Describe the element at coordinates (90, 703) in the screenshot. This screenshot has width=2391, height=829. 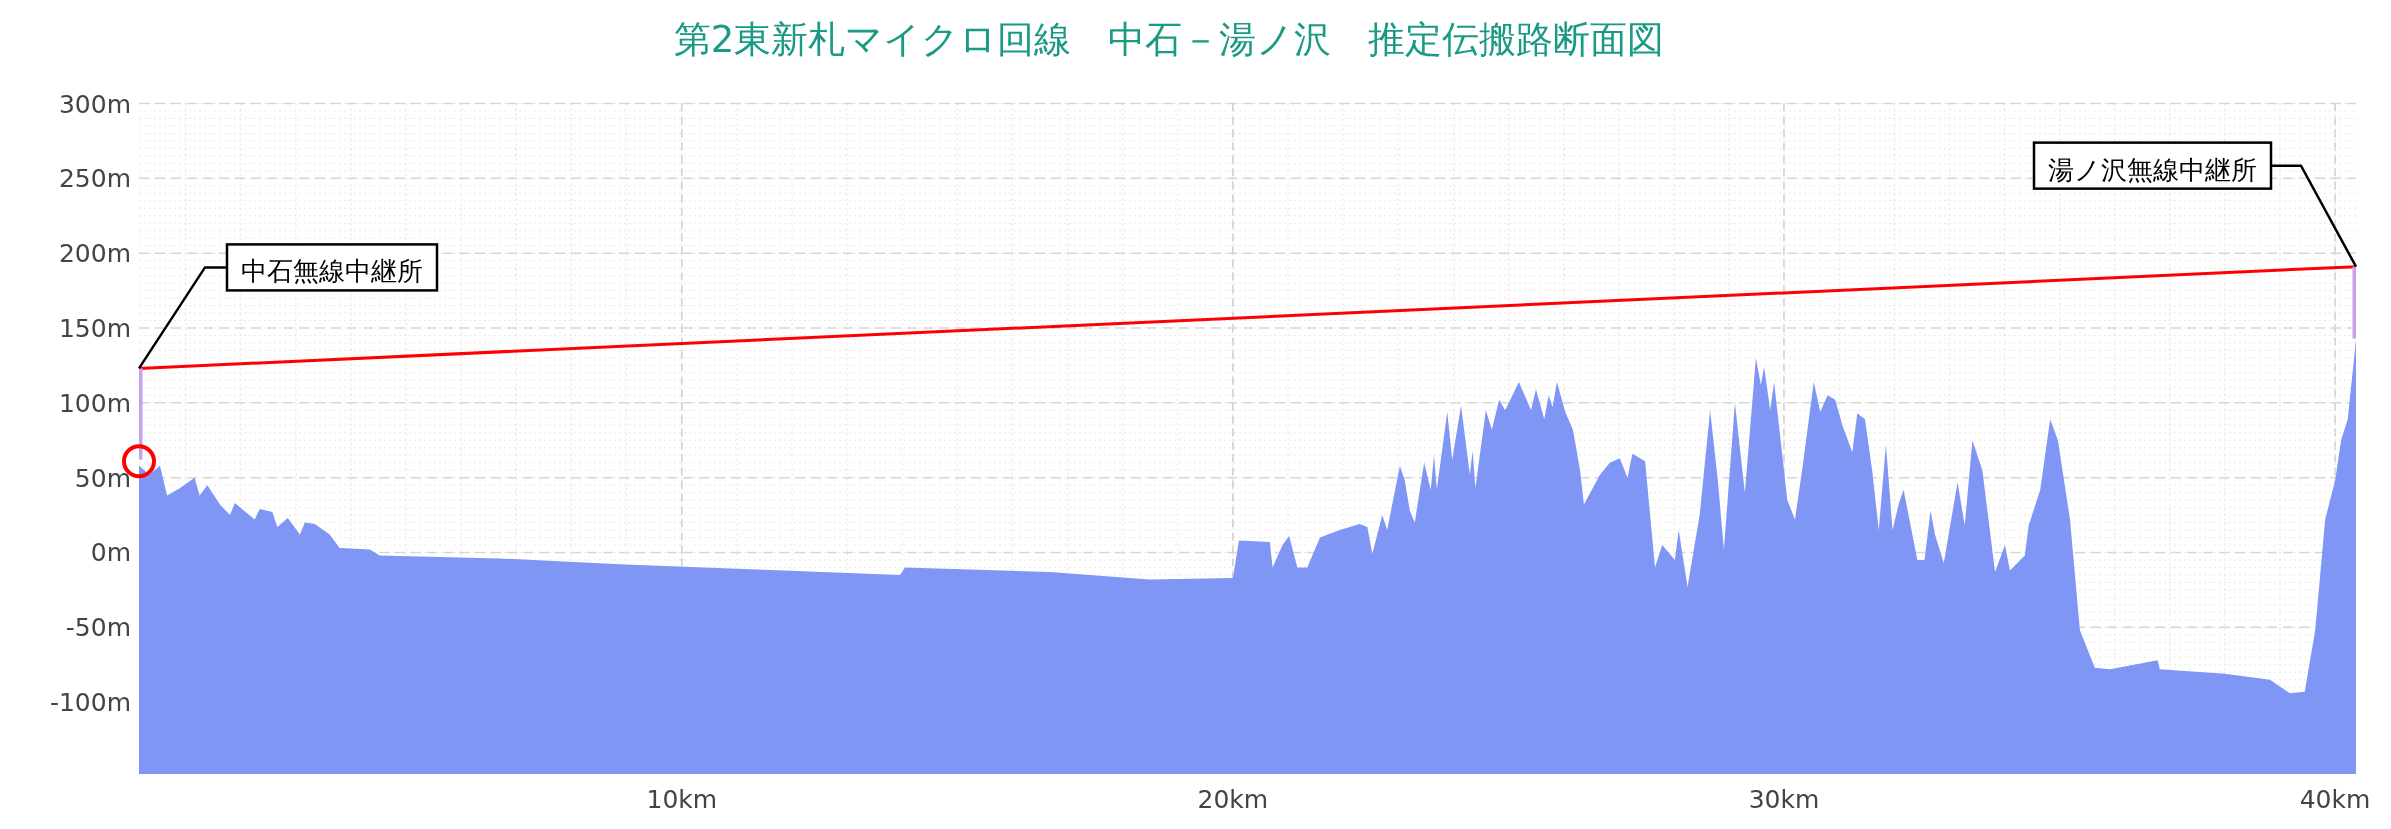
I see `y-tick-label: -100m` at that location.